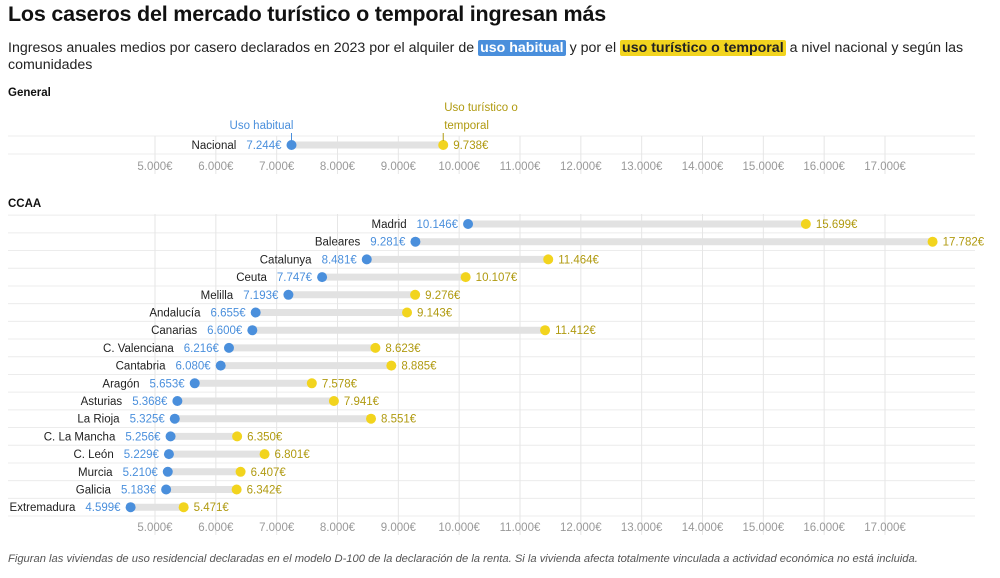 This screenshot has width=1000, height=578. What do you see at coordinates (581, 167) in the screenshot?
I see `x-tick-label: 12.000€` at bounding box center [581, 167].